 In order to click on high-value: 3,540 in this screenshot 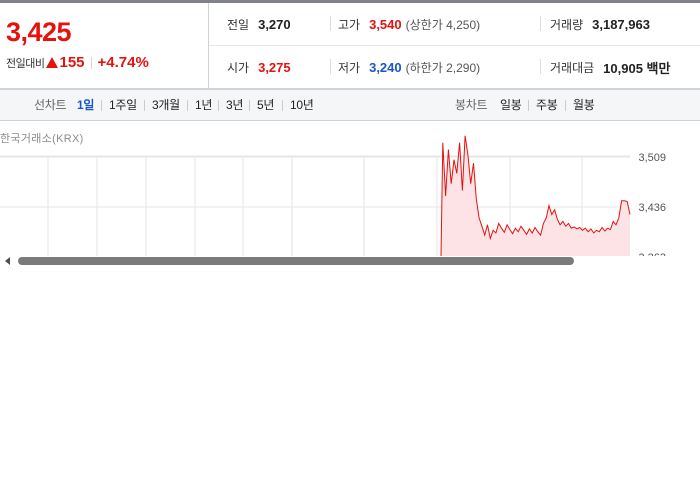, I will do `click(385, 24)`.